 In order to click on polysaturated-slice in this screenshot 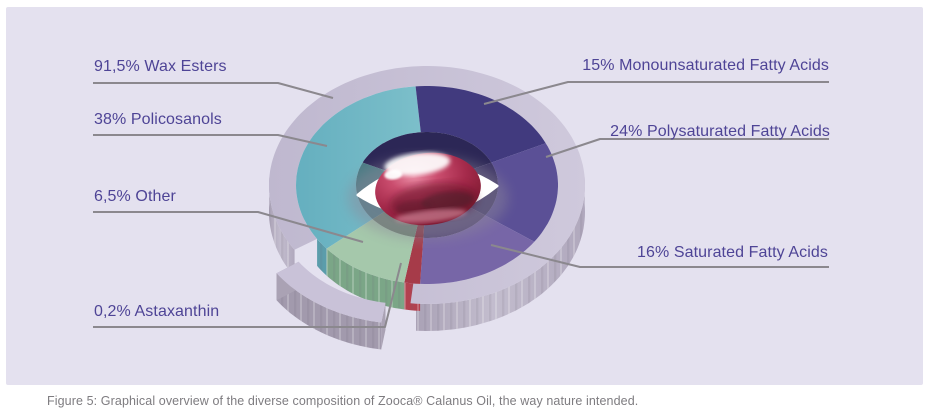, I will do `click(521, 192)`.